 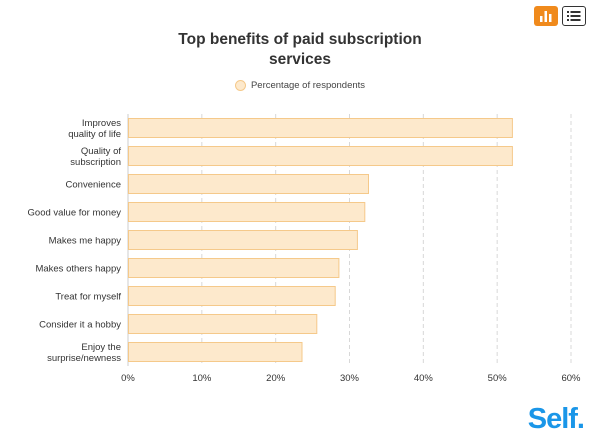 What do you see at coordinates (80, 325) in the screenshot?
I see `category-label: Consider it a hobby` at bounding box center [80, 325].